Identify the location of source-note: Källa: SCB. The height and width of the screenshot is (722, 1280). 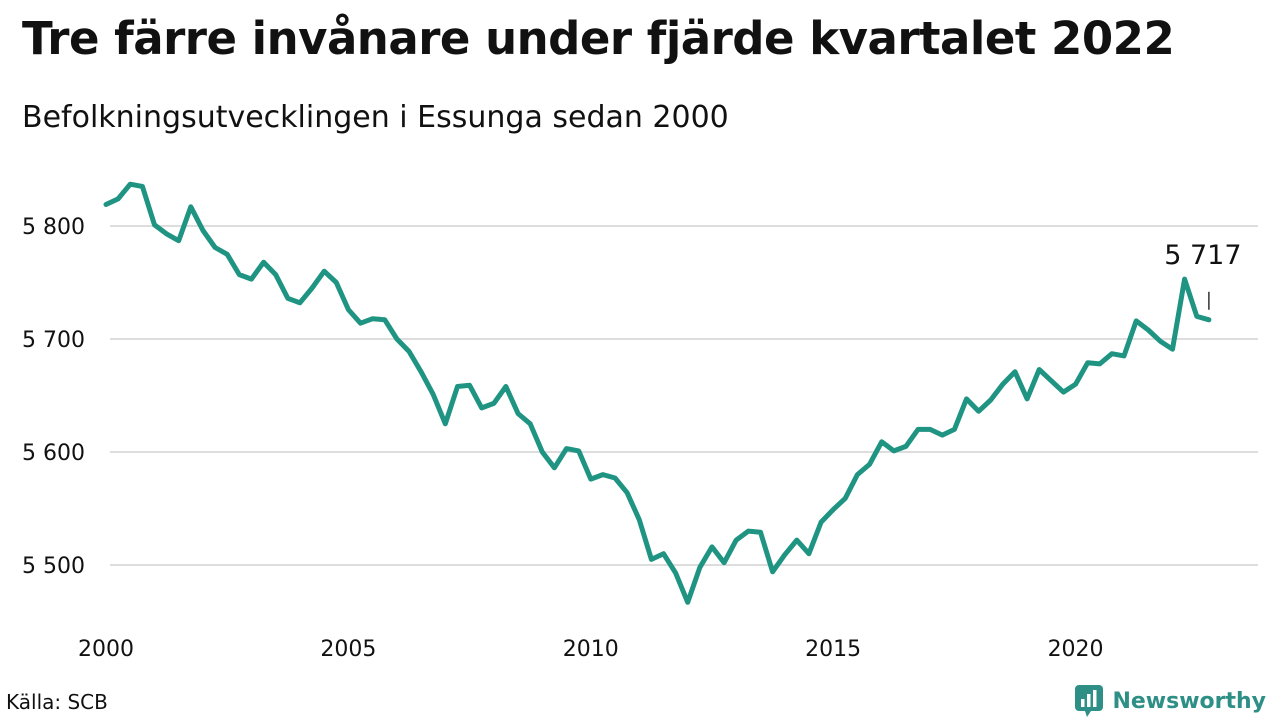
(57, 702).